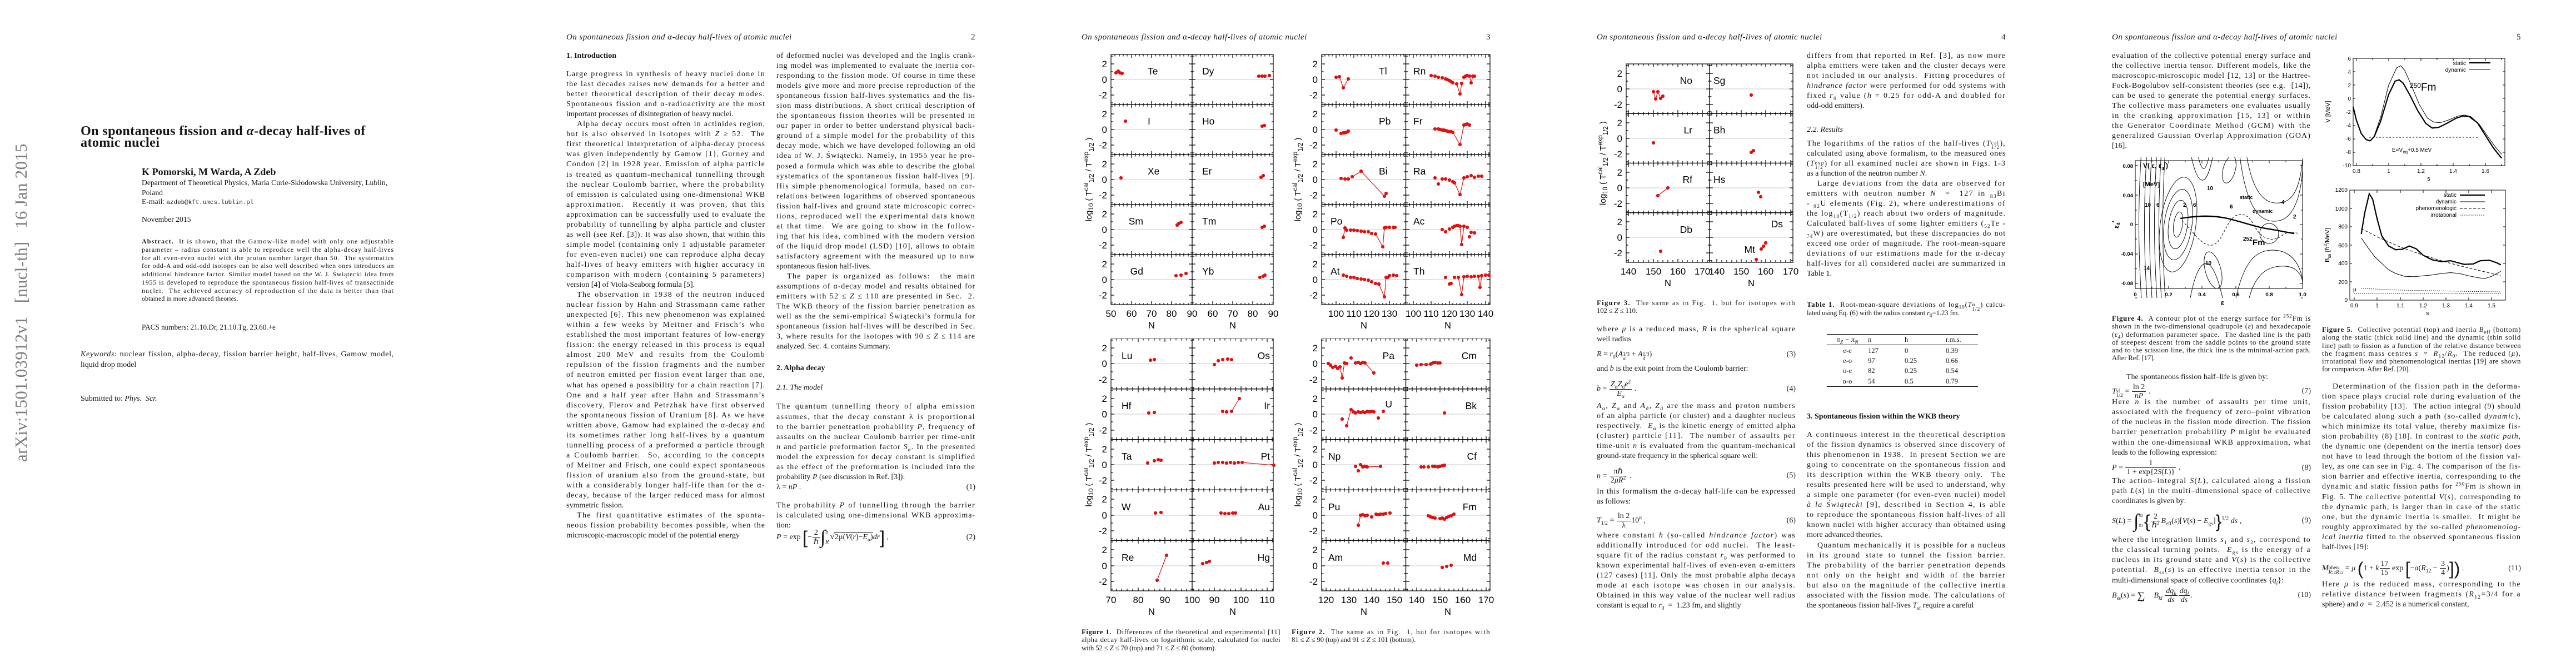  What do you see at coordinates (1233, 313) in the screenshot?
I see `svg-text: 70` at bounding box center [1233, 313].